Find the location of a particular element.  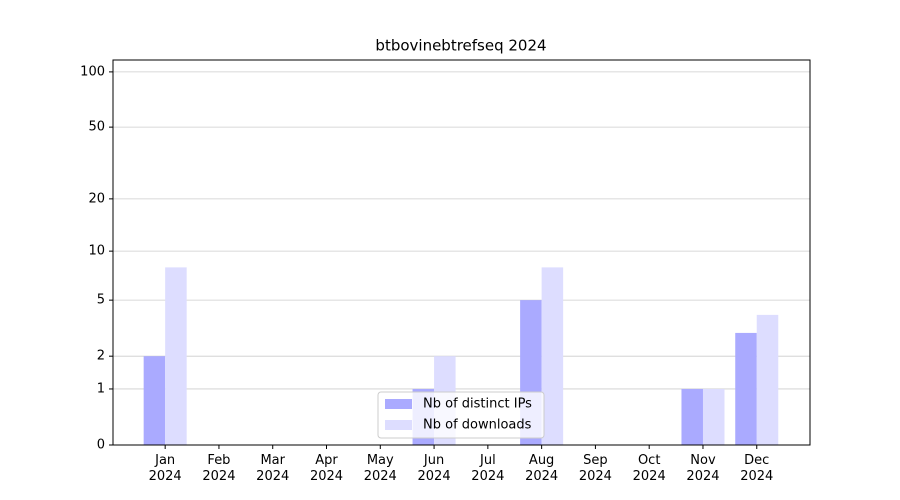

y-tick-label: 50 is located at coordinates (96, 127).